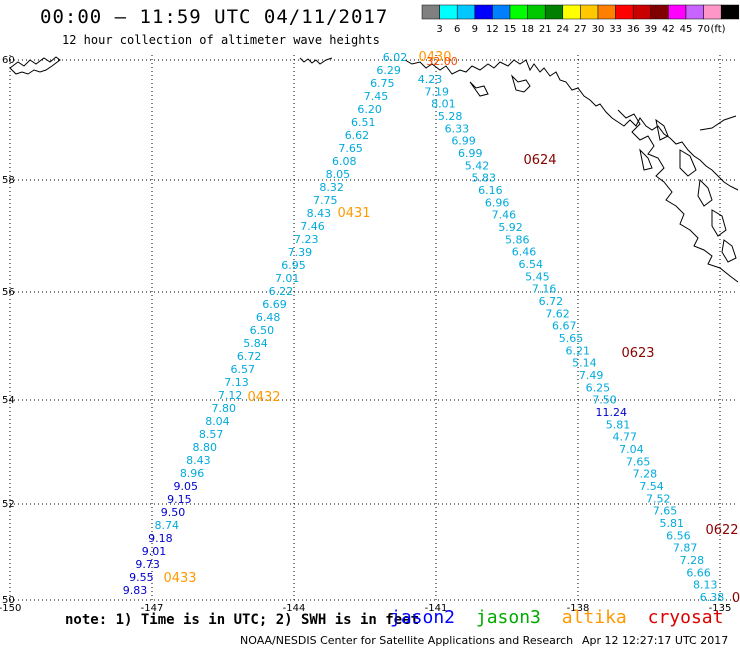  Describe the element at coordinates (274, 304) in the screenshot. I see `wave-height-value: 6.69` at that location.